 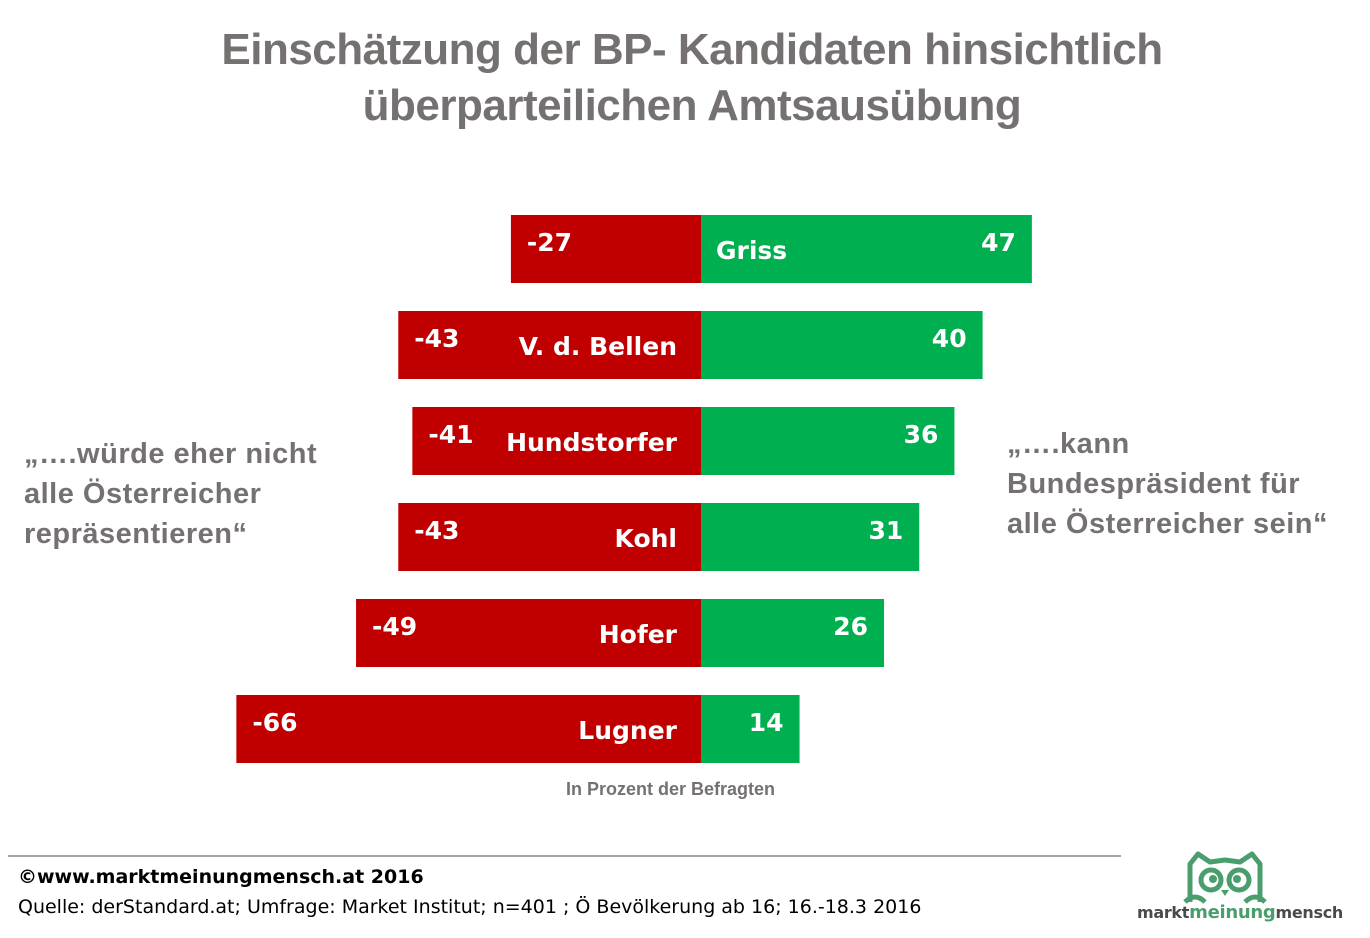 I want to click on owl-icon, so click(x=1225, y=877).